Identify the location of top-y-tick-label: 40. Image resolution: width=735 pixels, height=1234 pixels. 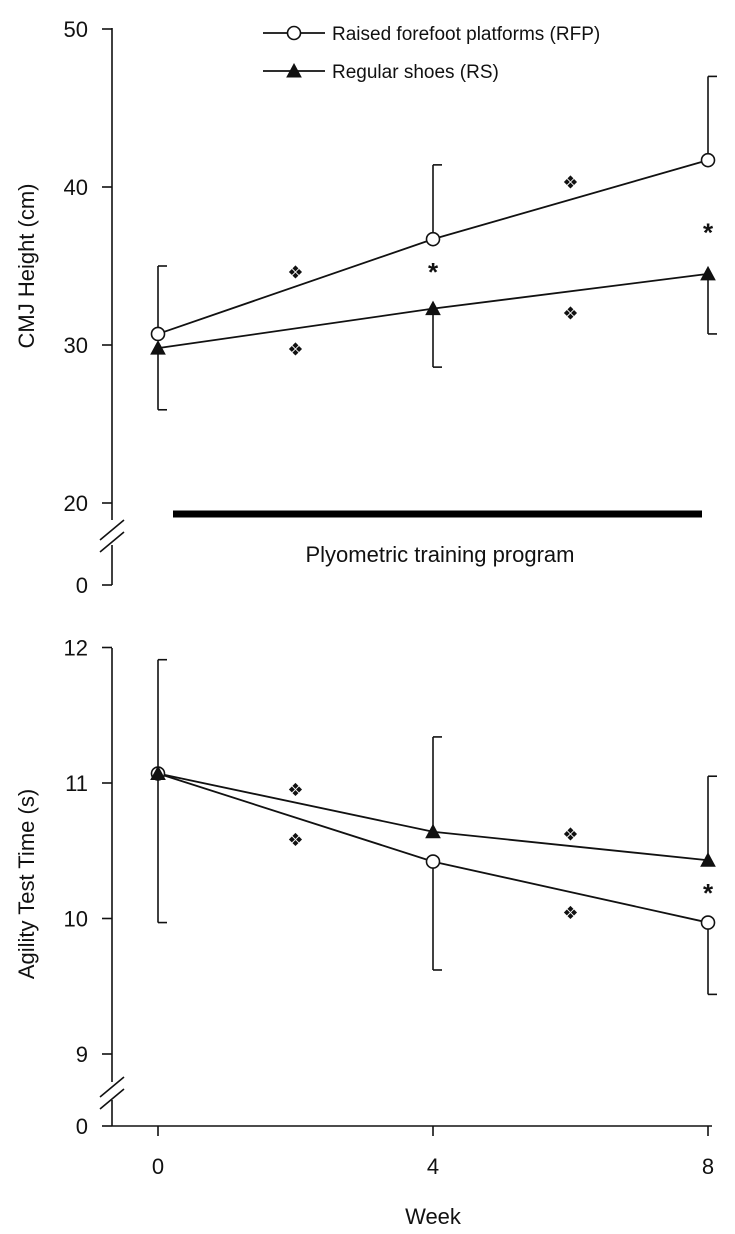
(76, 187).